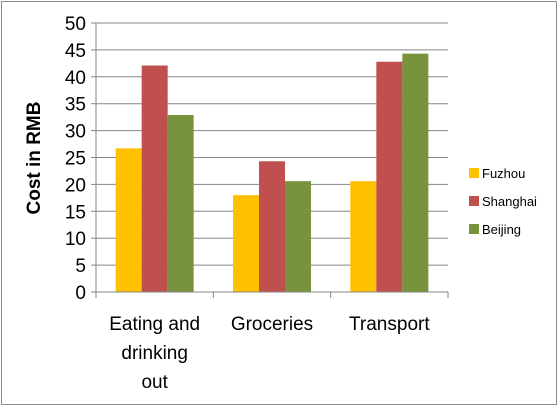 The height and width of the screenshot is (408, 560). Describe the element at coordinates (272, 324) in the screenshot. I see `x-category-label: Groceries` at that location.